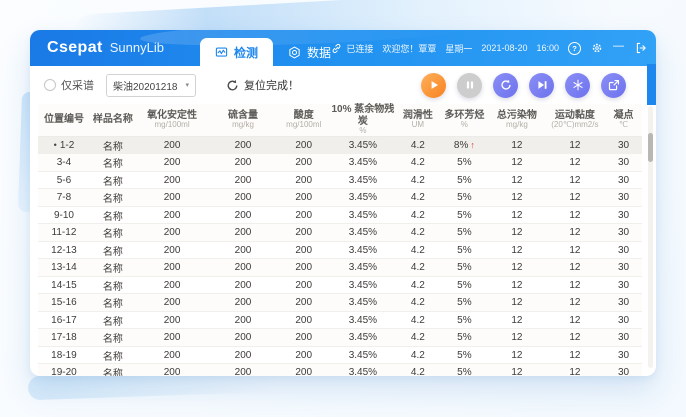 The height and width of the screenshot is (417, 686). What do you see at coordinates (340, 250) in the screenshot?
I see `table-row: 12-13 名称 200 200 200 3.45% 4.2 5% 12 12 30` at bounding box center [340, 250].